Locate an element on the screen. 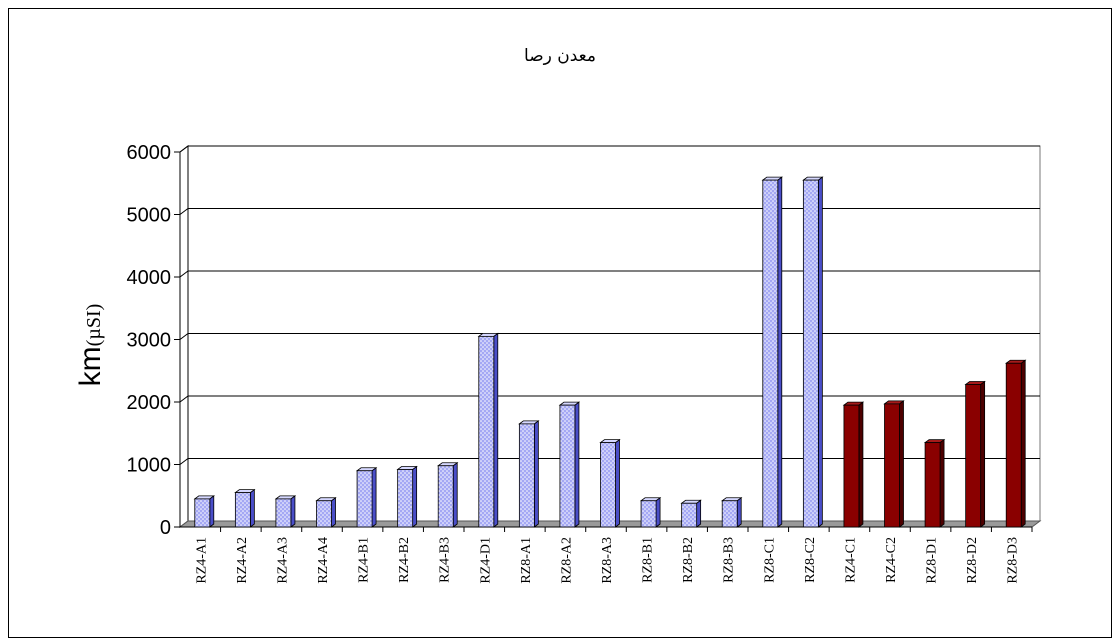  x-tick-label: RZ8-D2 is located at coordinates (972, 560).